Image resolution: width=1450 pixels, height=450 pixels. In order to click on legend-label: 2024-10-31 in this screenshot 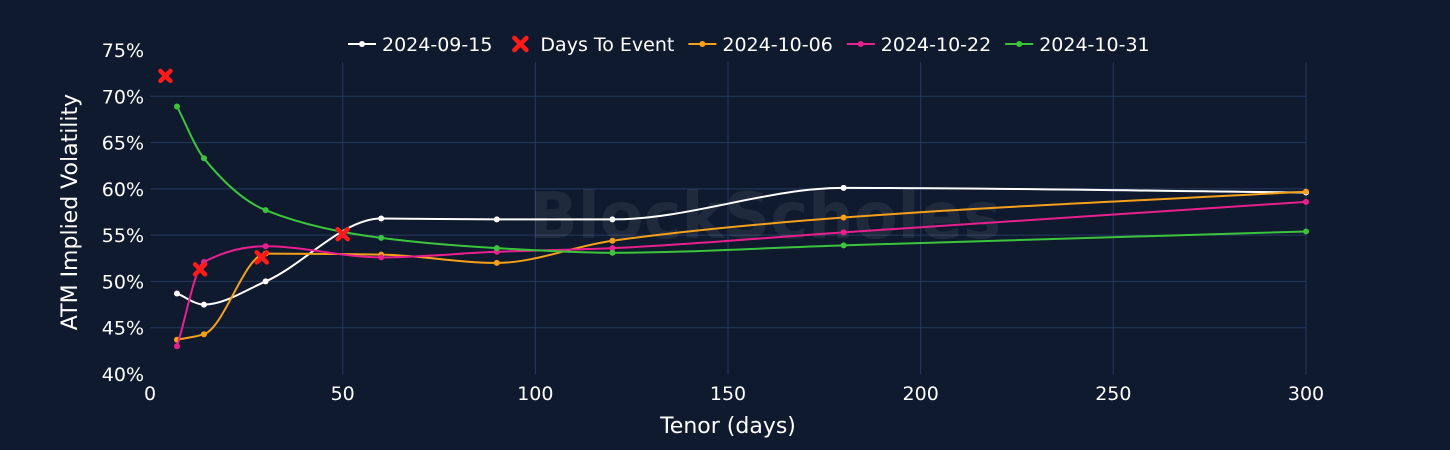, I will do `click(1094, 45)`.